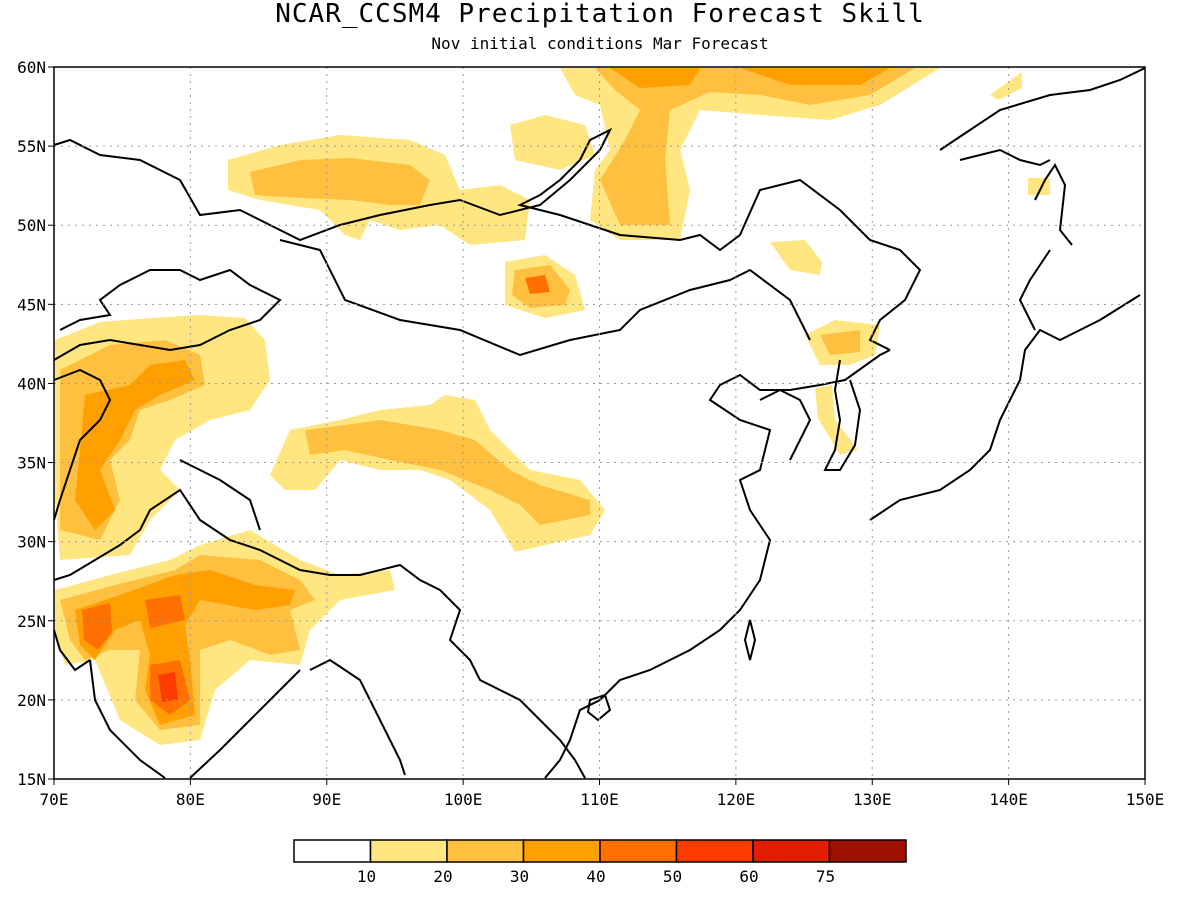 Image resolution: width=1200 pixels, height=900 pixels. Describe the element at coordinates (97, 626) in the screenshot. I see `skill-region-india-high1` at that location.